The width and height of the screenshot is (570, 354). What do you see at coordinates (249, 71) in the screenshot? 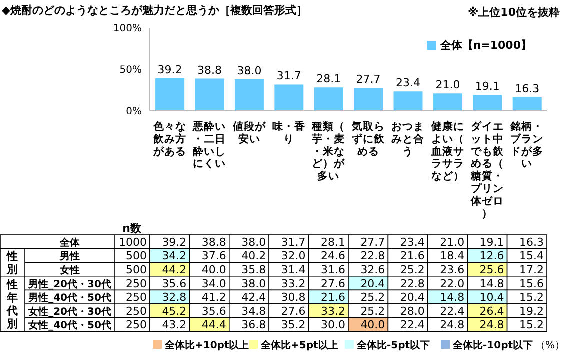
I see `text: 38.0` at bounding box center [249, 71].